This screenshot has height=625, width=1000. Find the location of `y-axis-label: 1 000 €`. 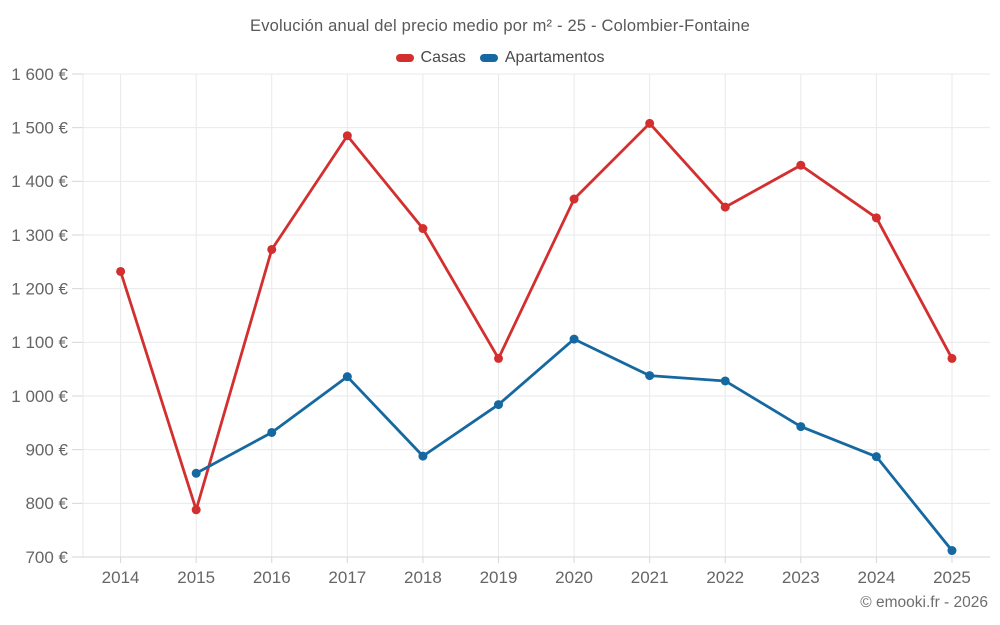

y-axis-label: 1 000 € is located at coordinates (39, 396).